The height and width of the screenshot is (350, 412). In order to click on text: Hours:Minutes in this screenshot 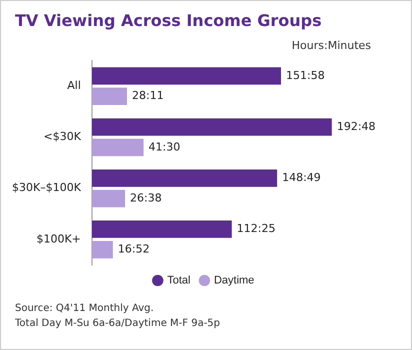, I will do `click(331, 45)`.